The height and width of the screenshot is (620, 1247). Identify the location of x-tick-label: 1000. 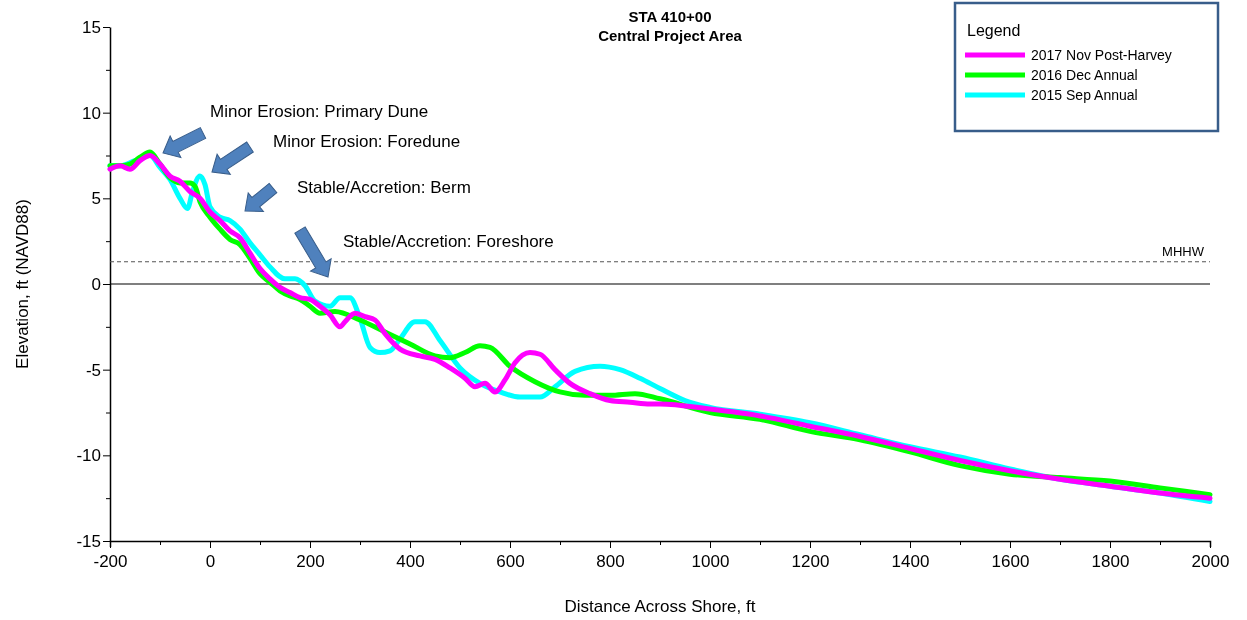
(710, 561).